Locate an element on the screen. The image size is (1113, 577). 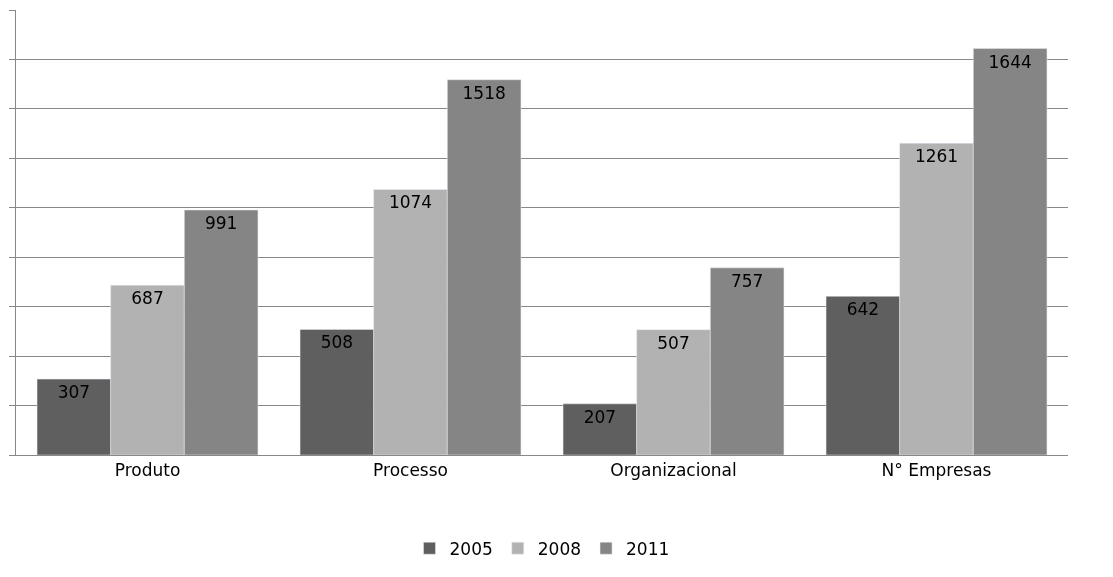
data-label: 207 is located at coordinates (600, 416).